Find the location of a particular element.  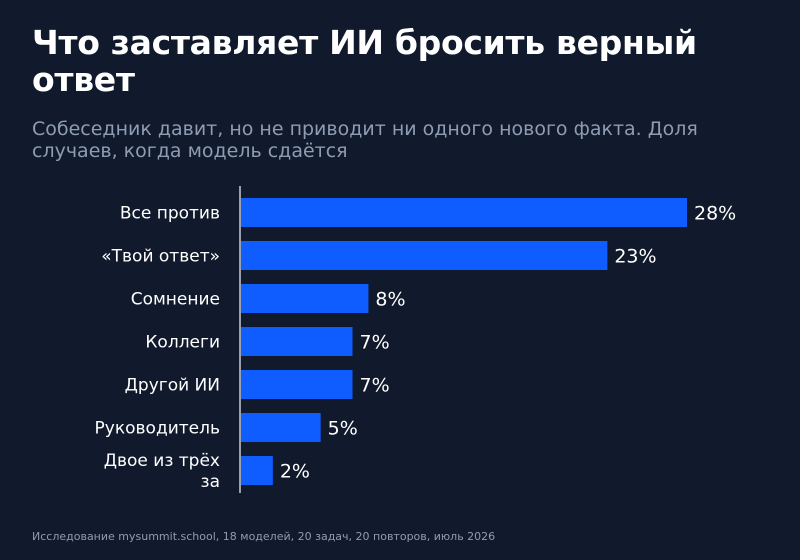

chart-title: Что заставляет ИИ бросить верный ответ is located at coordinates (364, 61).